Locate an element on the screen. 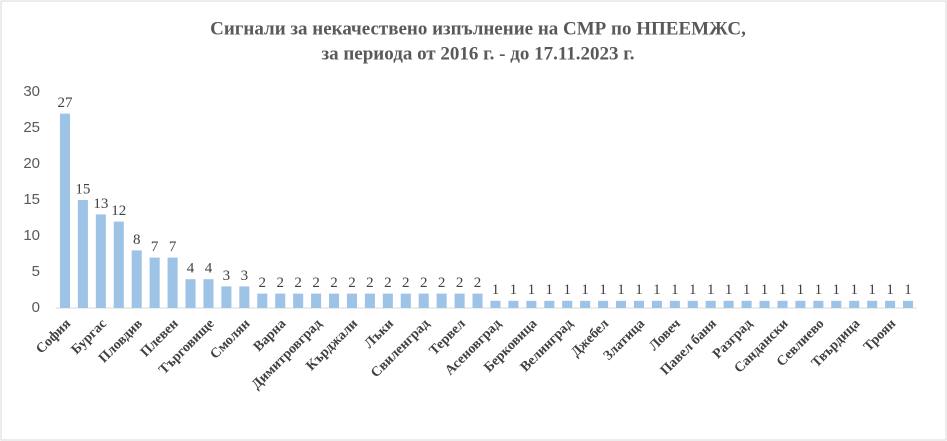 The height and width of the screenshot is (441, 947). y-tick-label: 25 is located at coordinates (31, 127).